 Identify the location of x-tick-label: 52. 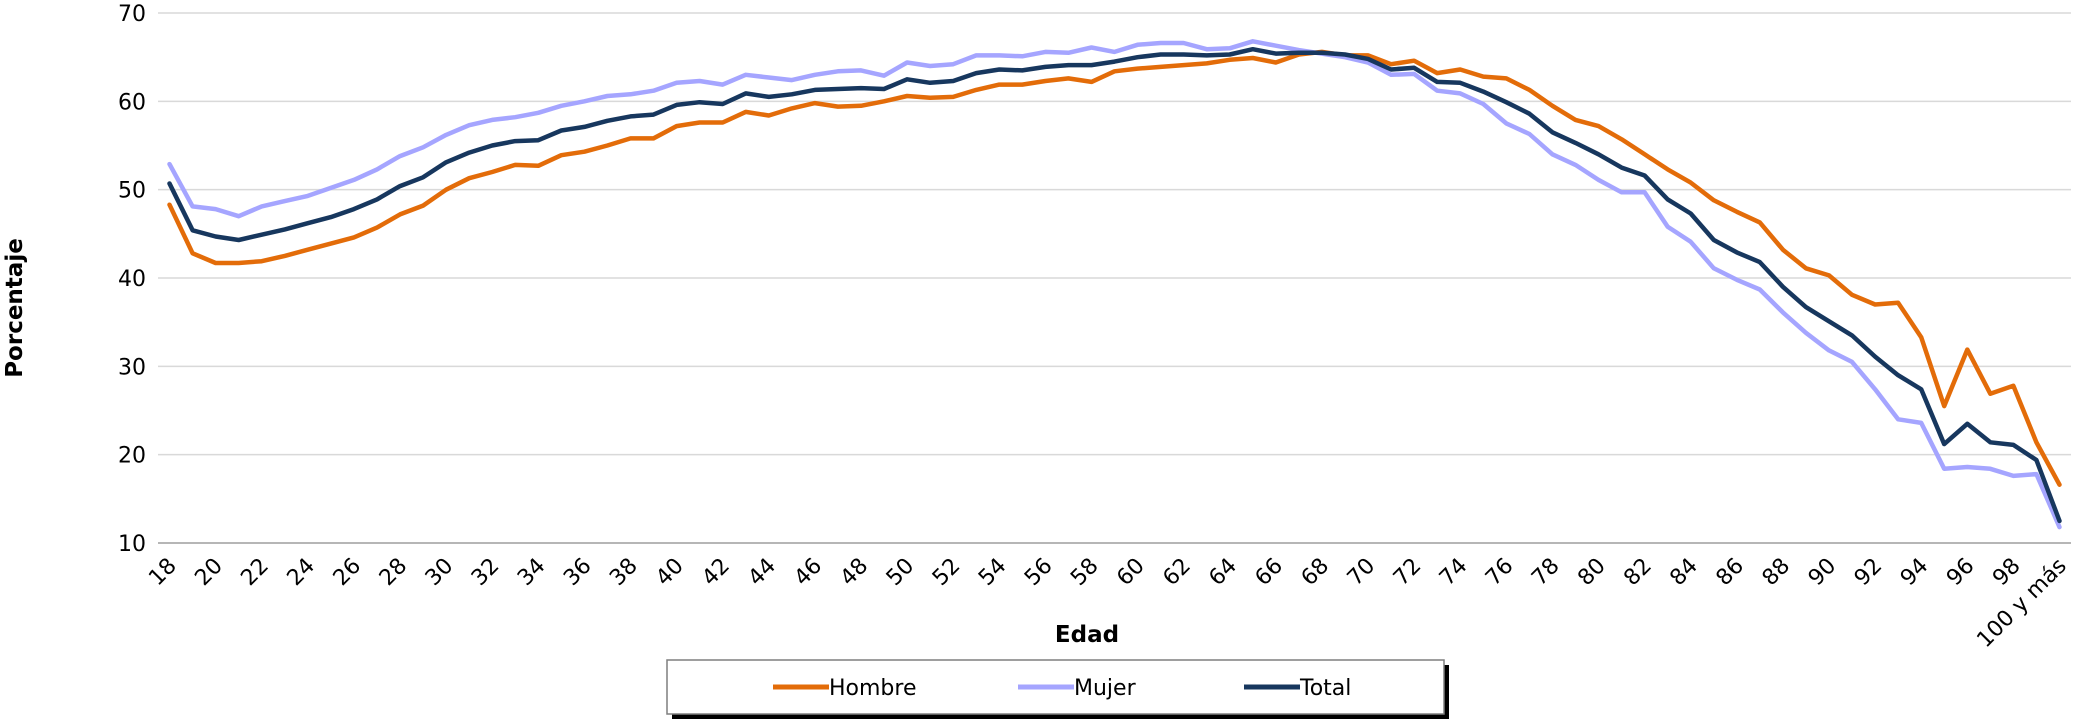
(946, 572).